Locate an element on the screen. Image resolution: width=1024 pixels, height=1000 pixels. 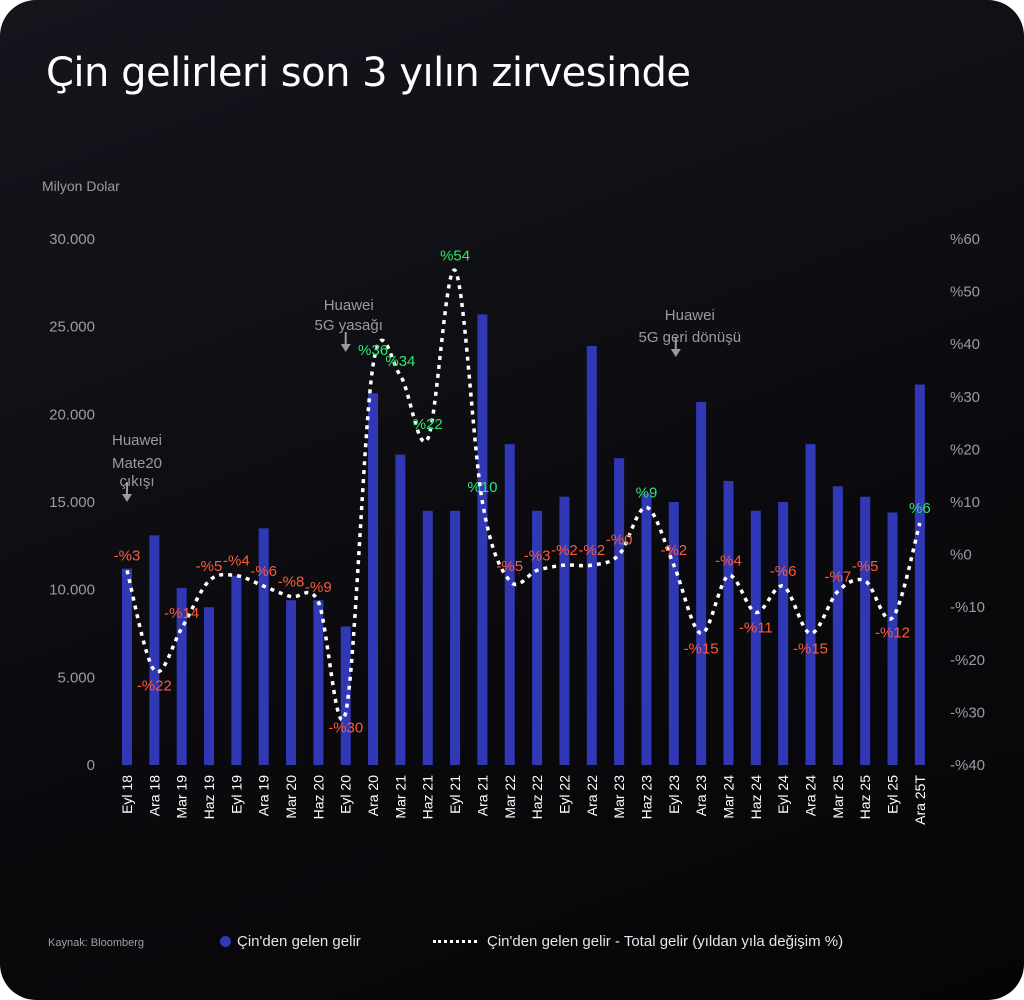
data-label: %34 is located at coordinates (400, 361).